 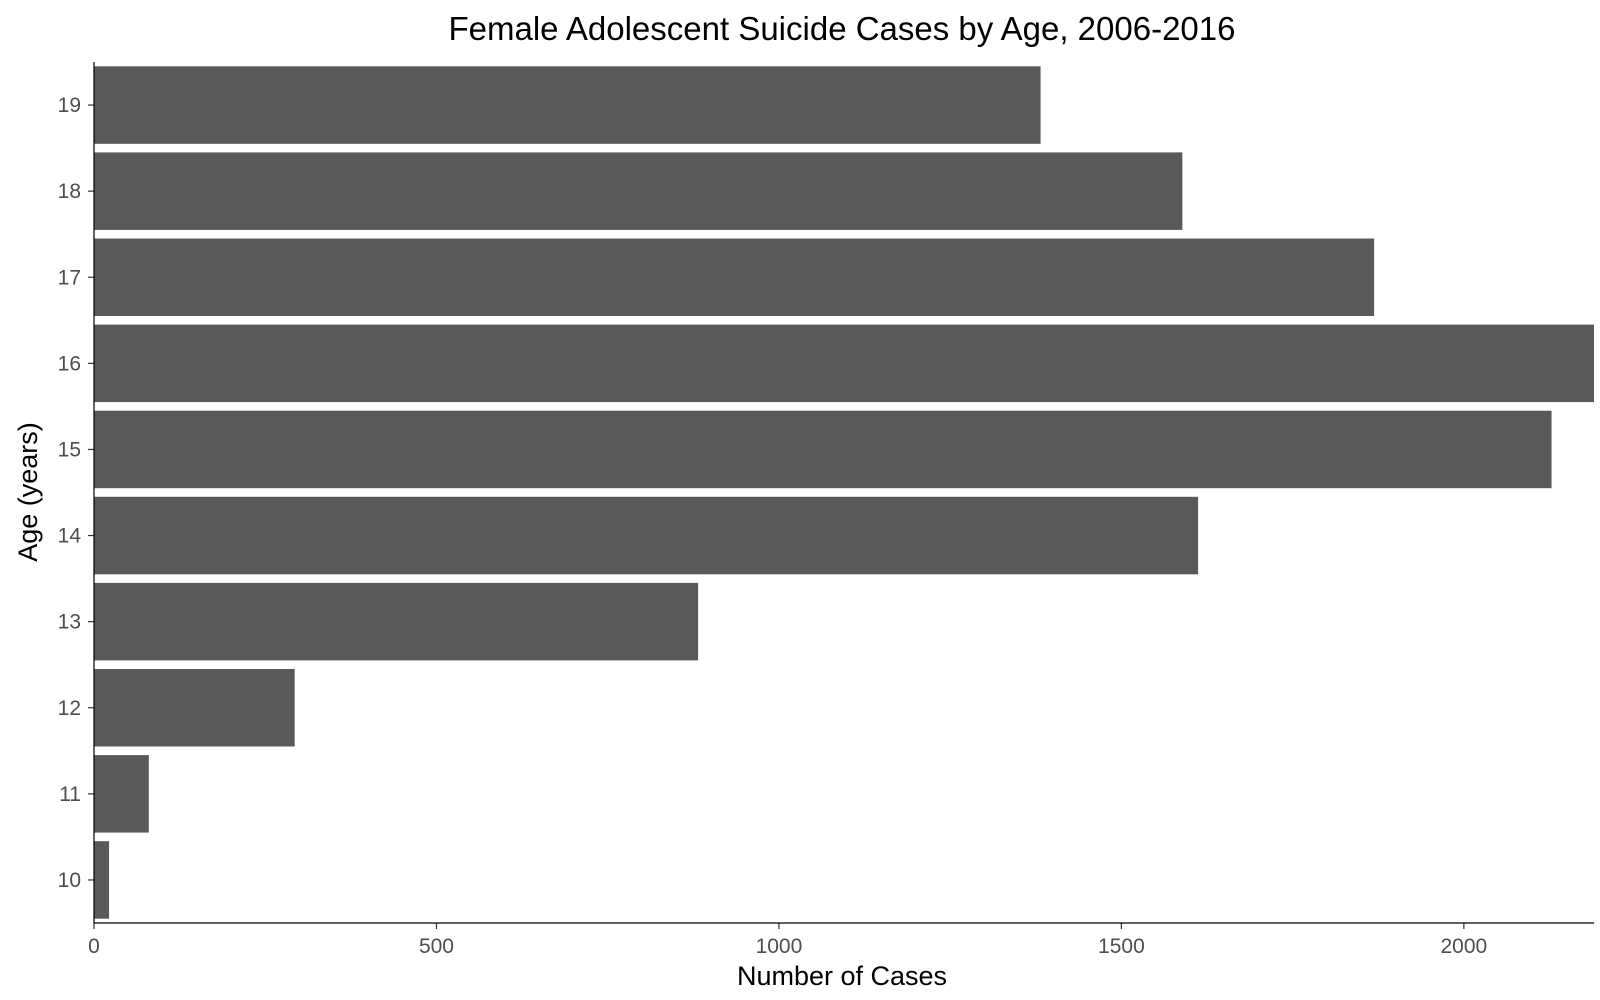 I want to click on x-tick-label-2000: 2000, so click(x=1464, y=946).